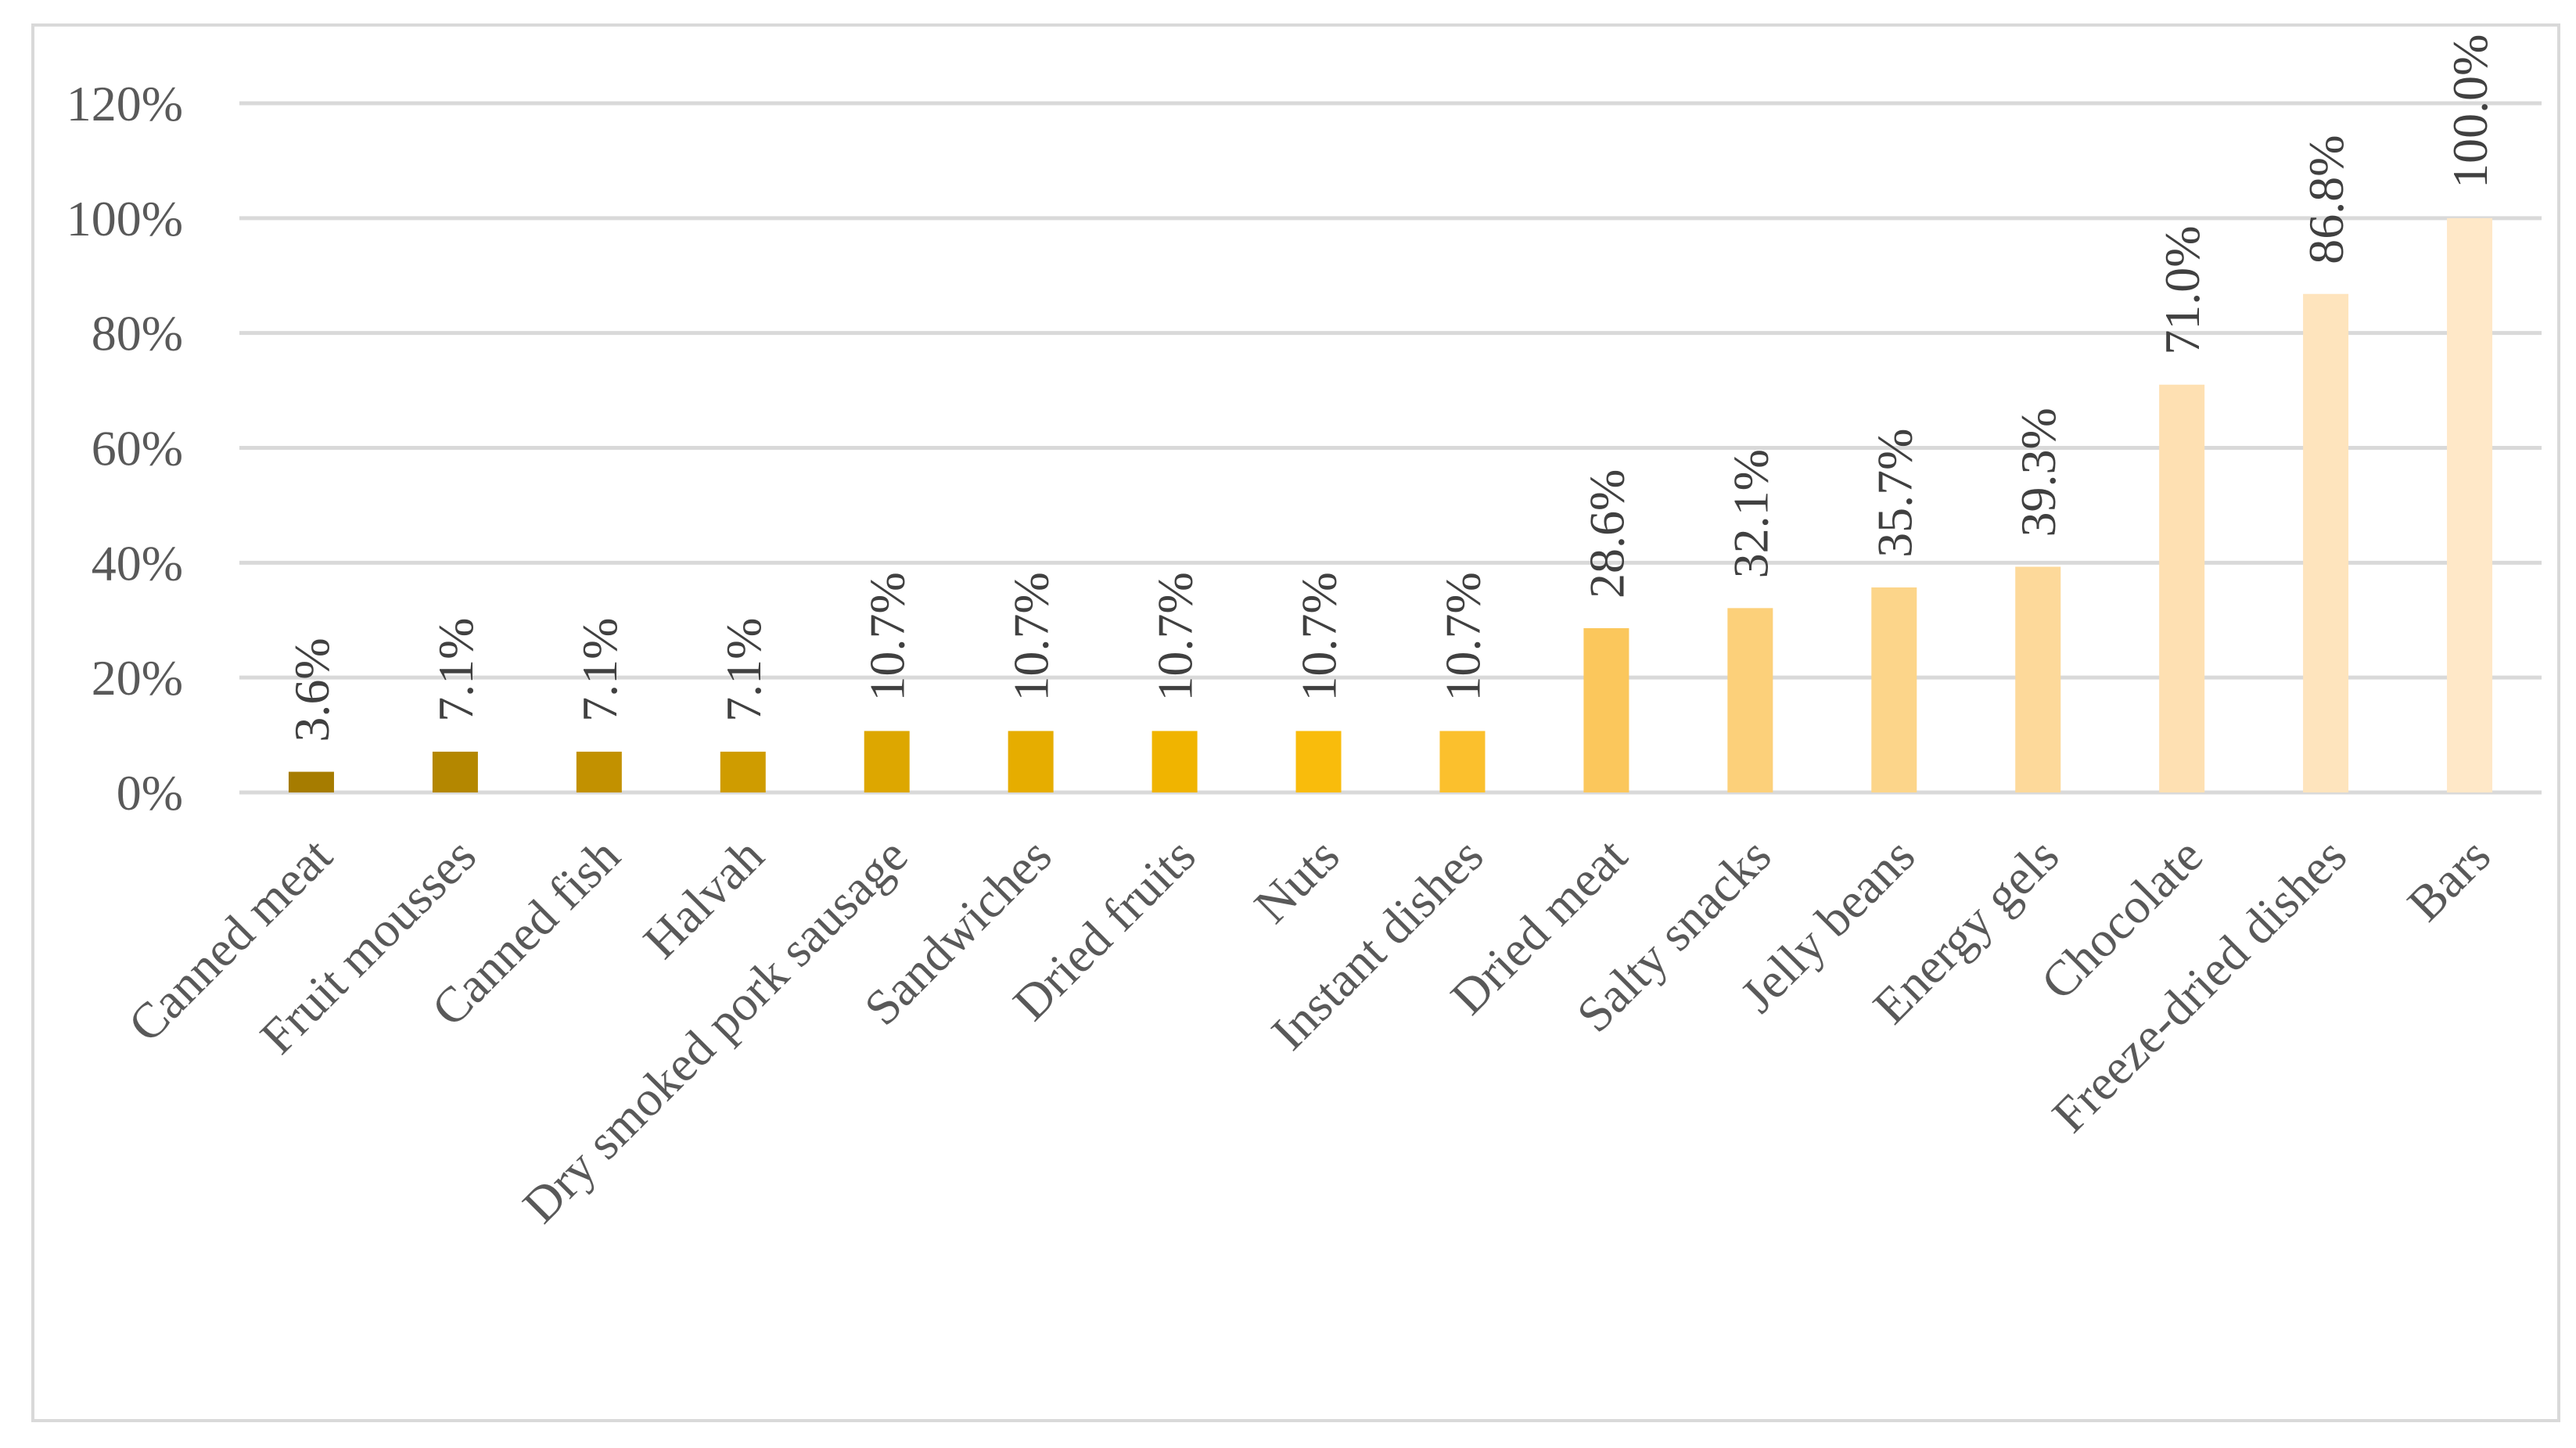  I want to click on y-tick-label: 0%, so click(150, 793).